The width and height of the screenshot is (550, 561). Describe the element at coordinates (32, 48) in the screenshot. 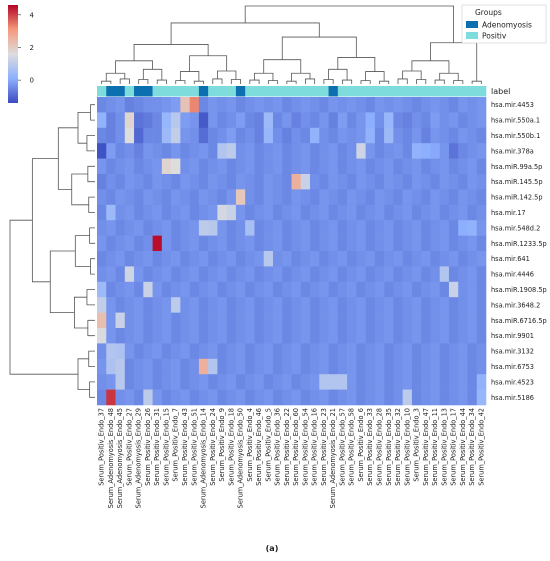

I see `colorbar-tick-label: 2` at that location.